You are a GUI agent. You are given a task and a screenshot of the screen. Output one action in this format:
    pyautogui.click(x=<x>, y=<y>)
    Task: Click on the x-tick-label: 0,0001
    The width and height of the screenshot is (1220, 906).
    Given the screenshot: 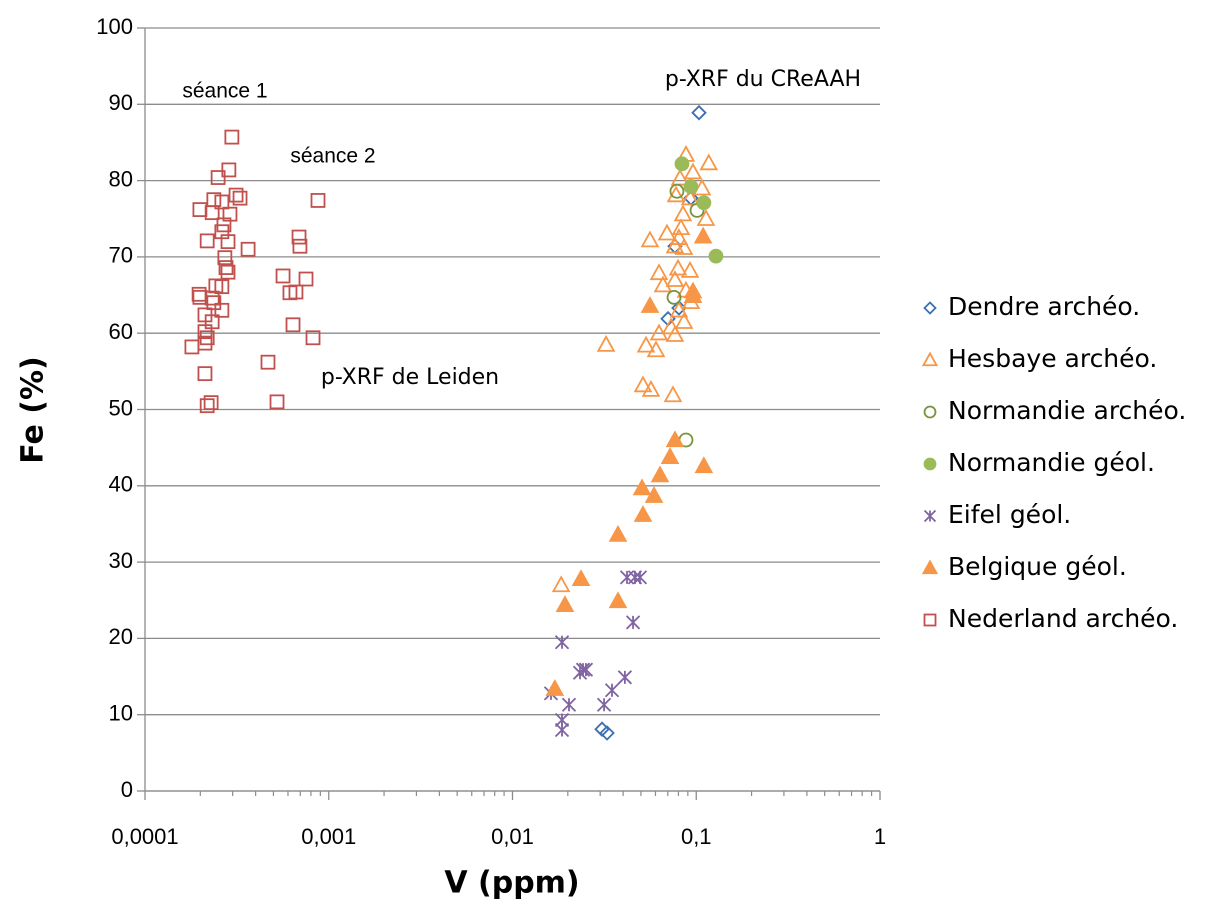 What is the action you would take?
    pyautogui.click(x=144, y=836)
    